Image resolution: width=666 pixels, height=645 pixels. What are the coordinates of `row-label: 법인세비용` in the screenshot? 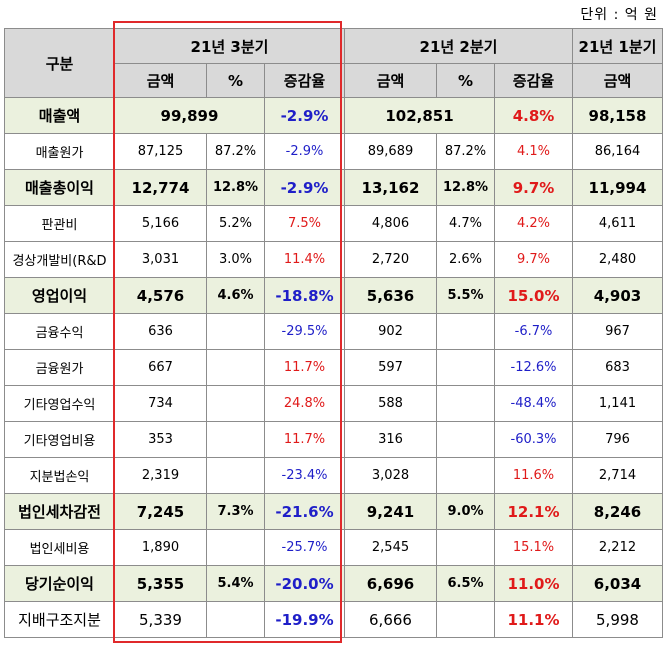 It's located at (59, 547).